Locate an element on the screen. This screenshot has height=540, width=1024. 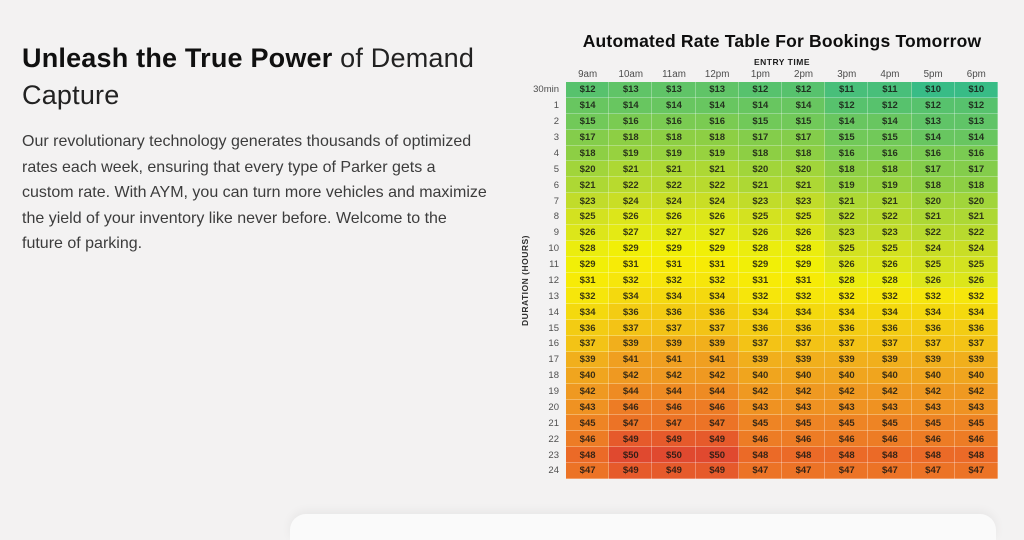
rate-cell: $25 is located at coordinates (760, 217).